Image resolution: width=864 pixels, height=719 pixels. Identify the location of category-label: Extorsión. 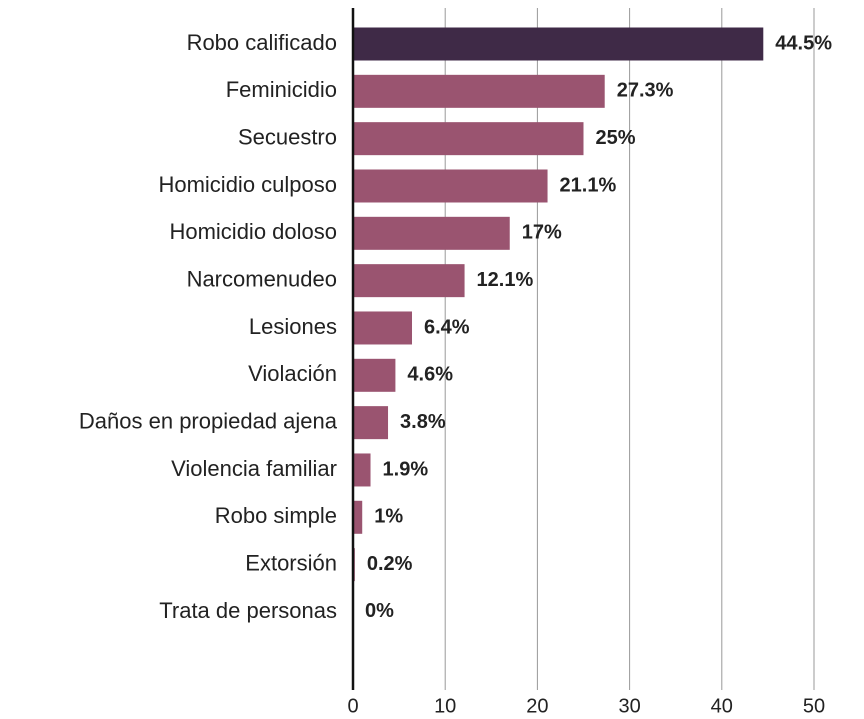
(291, 562).